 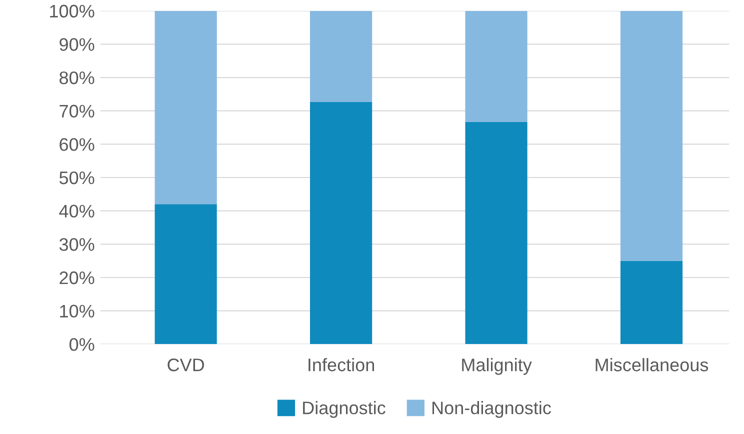 What do you see at coordinates (497, 366) in the screenshot?
I see `x-tick-label: Malignity` at bounding box center [497, 366].